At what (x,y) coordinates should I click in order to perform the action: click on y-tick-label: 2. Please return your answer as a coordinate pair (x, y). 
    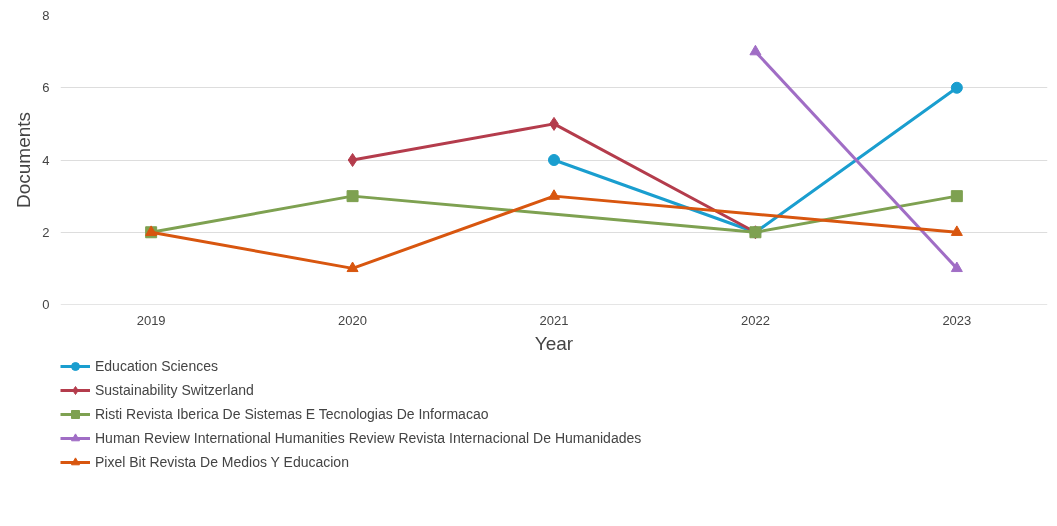
    Looking at the image, I should click on (46, 232).